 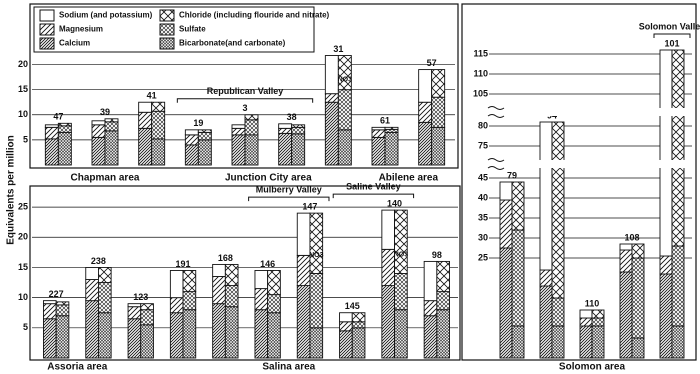 What do you see at coordinates (140, 297) in the screenshot?
I see `bar-label: 123` at bounding box center [140, 297].